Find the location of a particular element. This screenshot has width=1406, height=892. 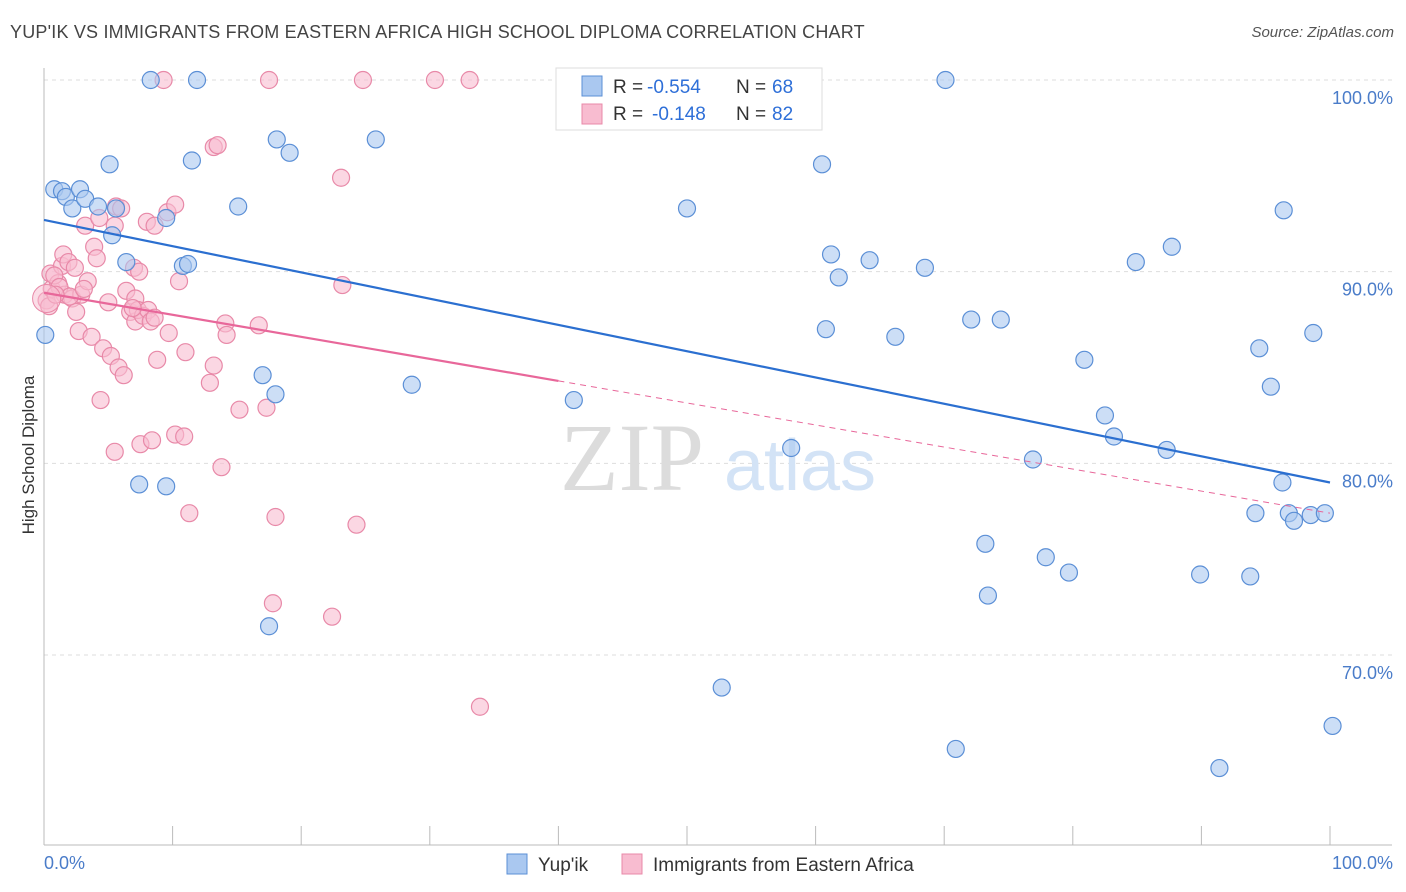

legend-r-value-1: -0.554 is located at coordinates (674, 87).